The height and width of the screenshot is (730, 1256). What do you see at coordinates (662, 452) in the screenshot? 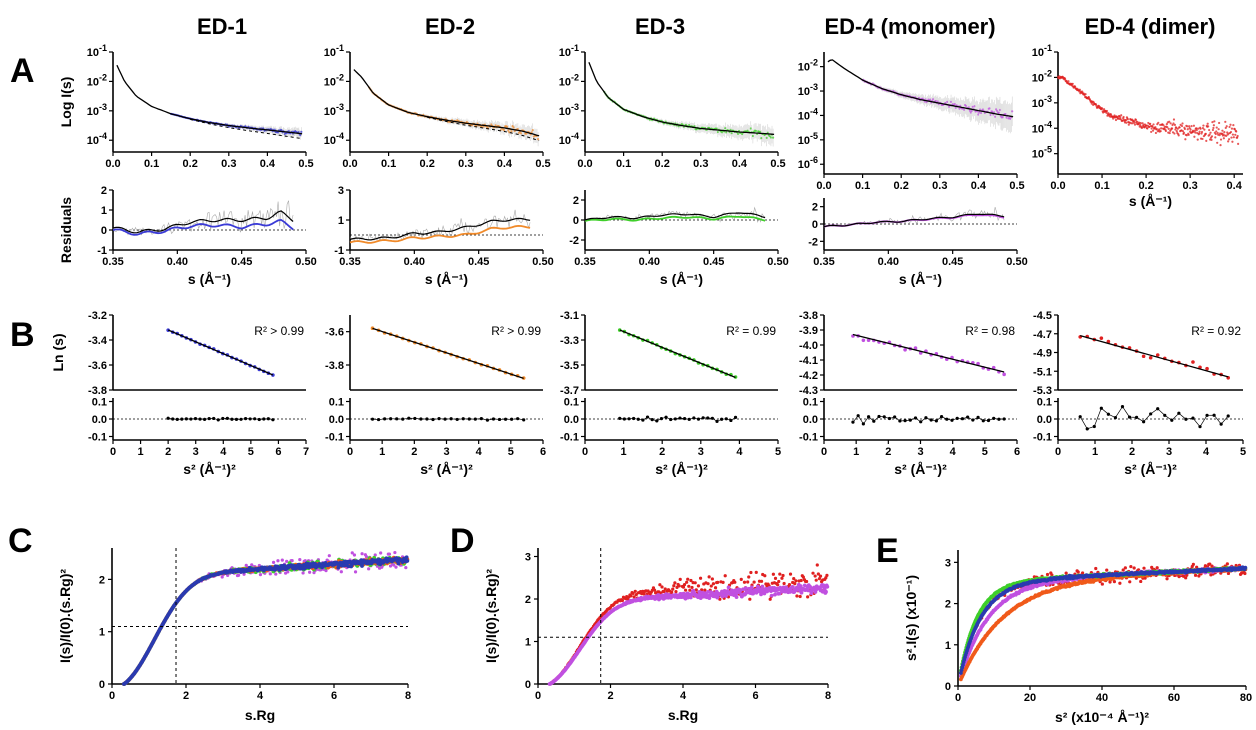
I see `B-3-res-xtick-label: 2` at bounding box center [662, 452].